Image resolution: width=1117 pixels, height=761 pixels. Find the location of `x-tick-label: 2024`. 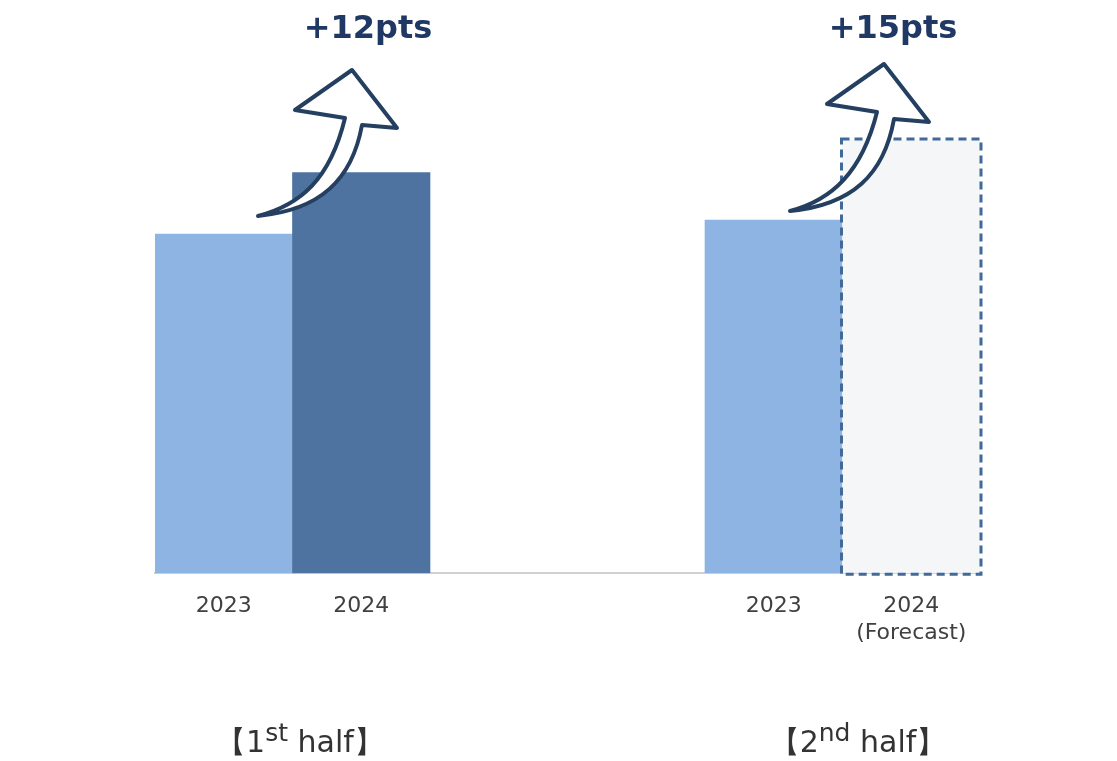

x-tick-label: 2024 is located at coordinates (361, 605).